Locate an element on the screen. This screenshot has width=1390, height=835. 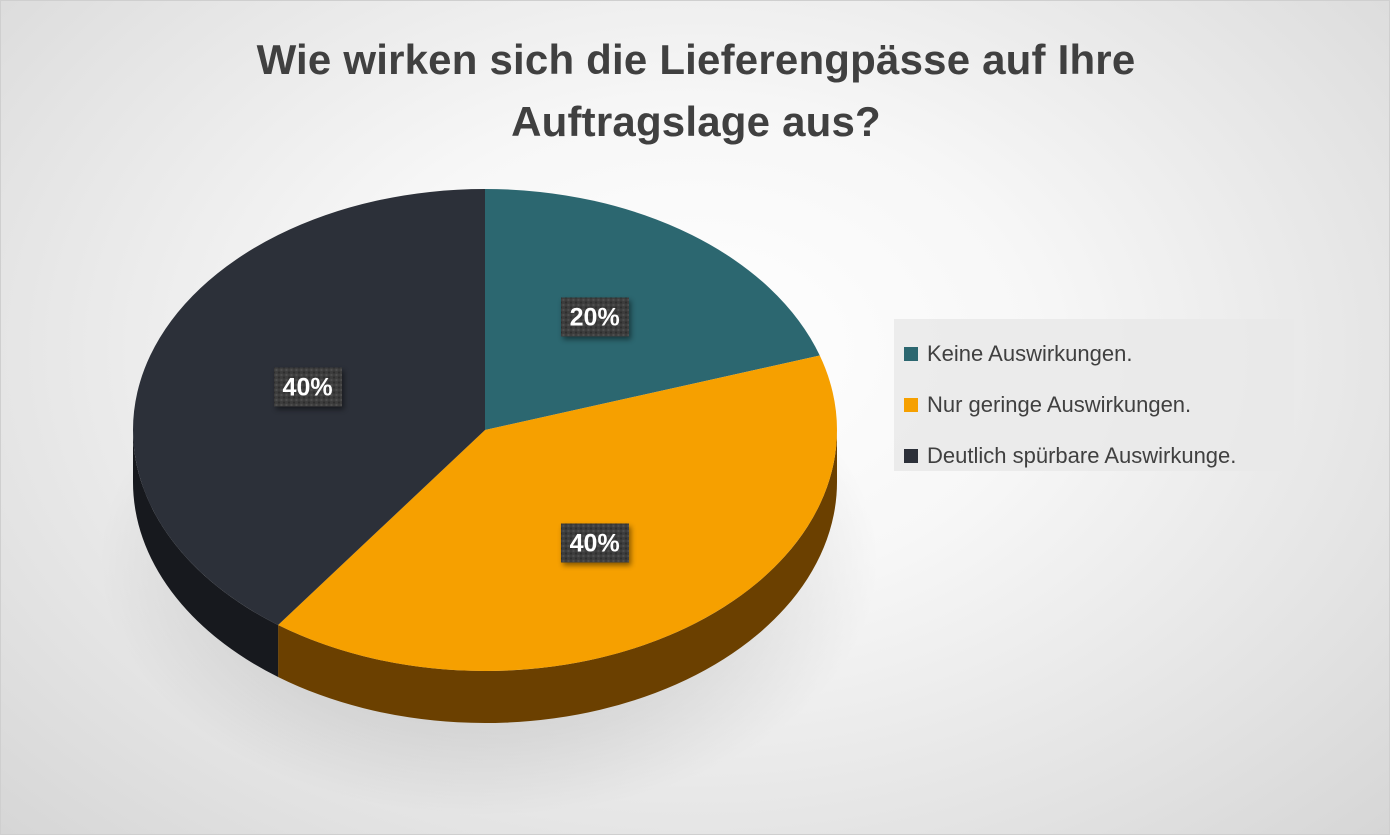
legend-label: Keine Auswirkungen. is located at coordinates (1030, 353).